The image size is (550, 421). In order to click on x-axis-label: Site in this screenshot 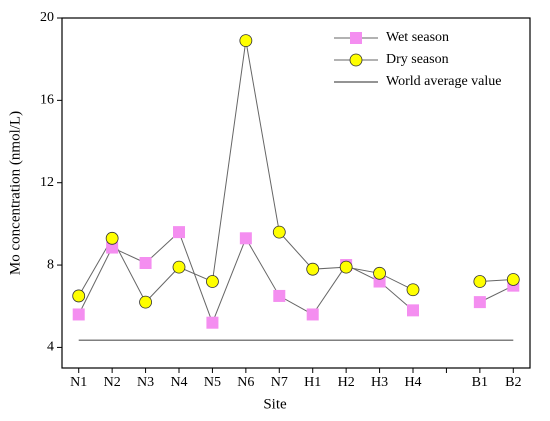, I will do `click(275, 404)`.